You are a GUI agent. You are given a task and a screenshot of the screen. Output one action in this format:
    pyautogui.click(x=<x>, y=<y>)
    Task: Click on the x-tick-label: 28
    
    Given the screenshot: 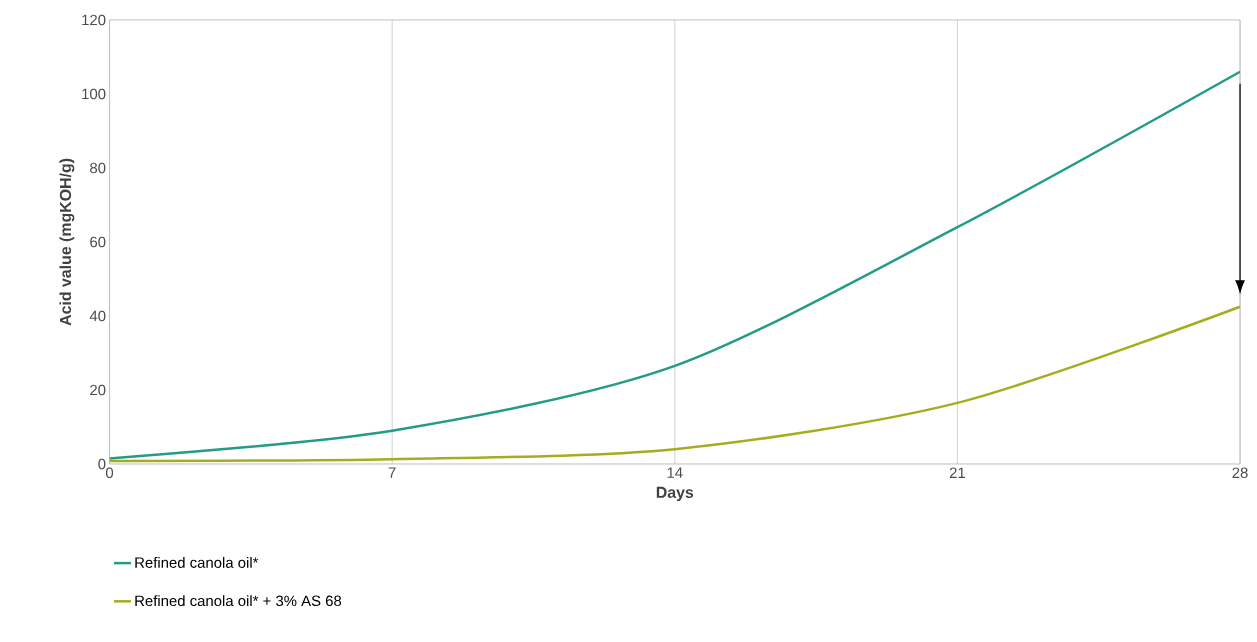 What is the action you would take?
    pyautogui.click(x=1240, y=473)
    